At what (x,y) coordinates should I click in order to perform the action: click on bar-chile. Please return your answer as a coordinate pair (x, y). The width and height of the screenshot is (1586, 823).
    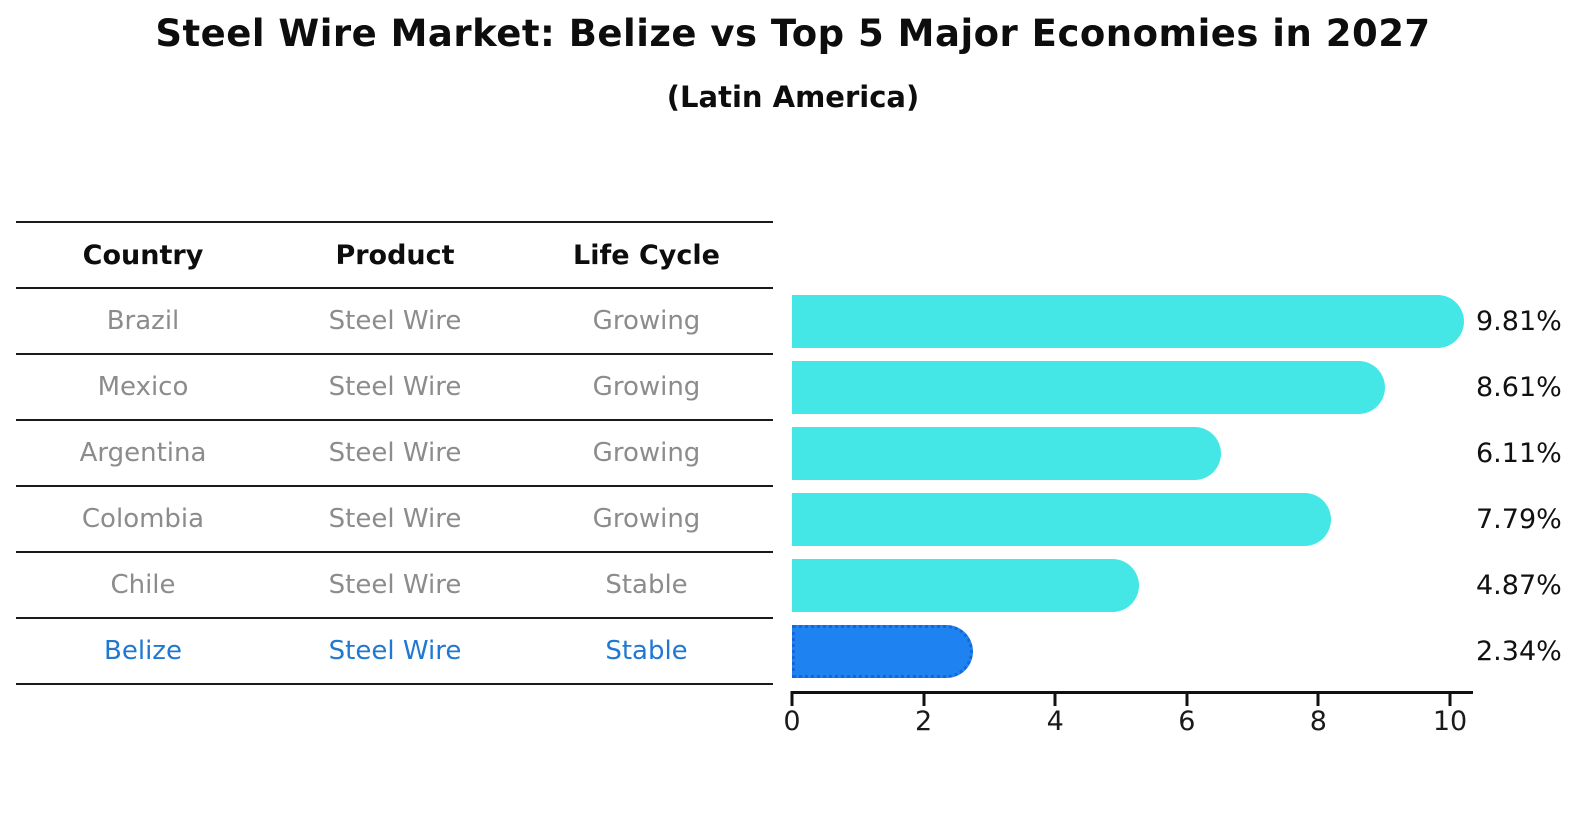
    Looking at the image, I should click on (965, 585).